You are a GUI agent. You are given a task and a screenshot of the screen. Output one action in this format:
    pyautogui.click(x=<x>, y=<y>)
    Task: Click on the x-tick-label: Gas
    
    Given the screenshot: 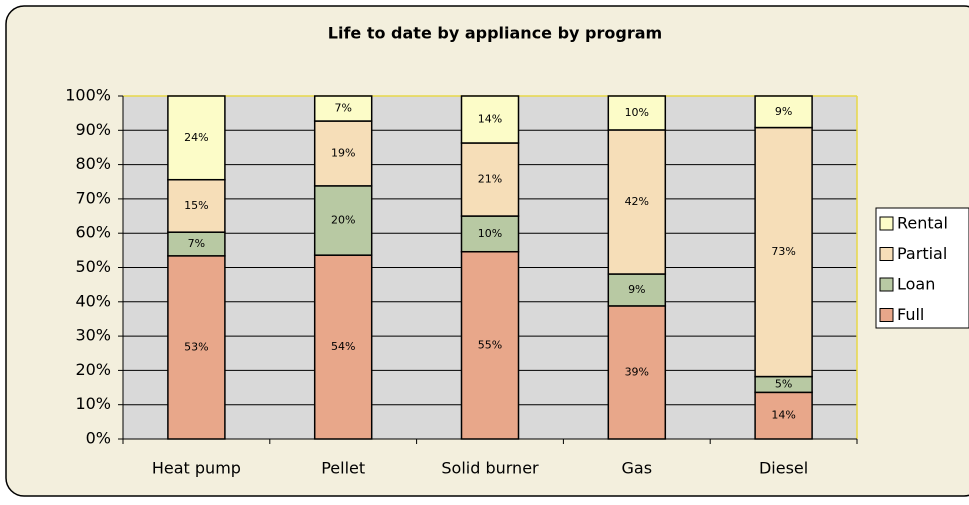 What is the action you would take?
    pyautogui.click(x=637, y=468)
    